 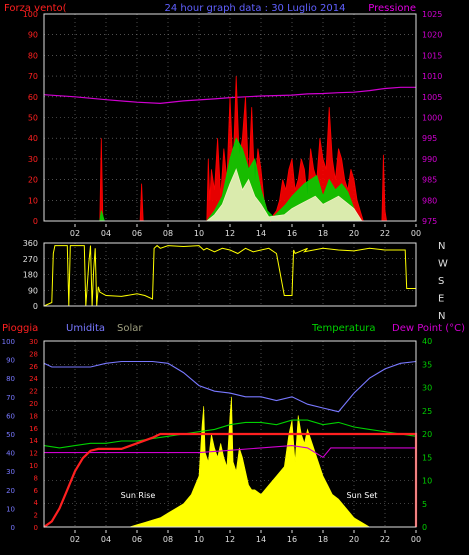 What do you see at coordinates (255, 8) in the screenshot?
I see `chart-title: 24 hour graph data : 30 Luglio 2014` at bounding box center [255, 8].